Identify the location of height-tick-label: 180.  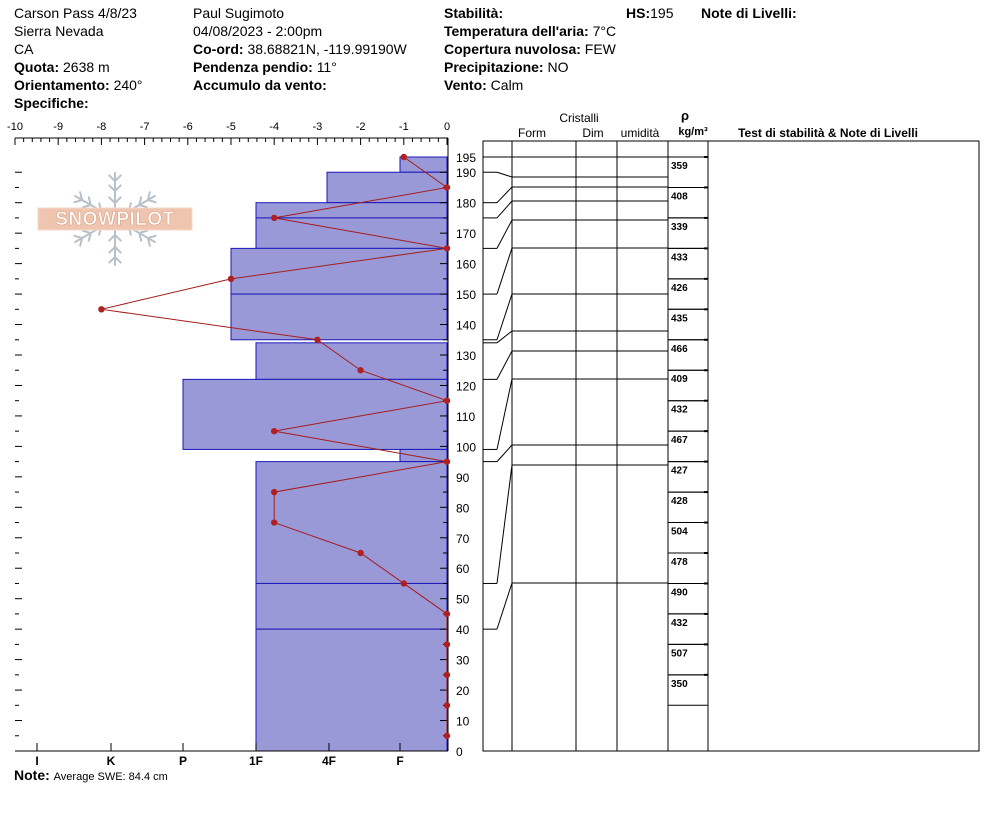
(466, 204).